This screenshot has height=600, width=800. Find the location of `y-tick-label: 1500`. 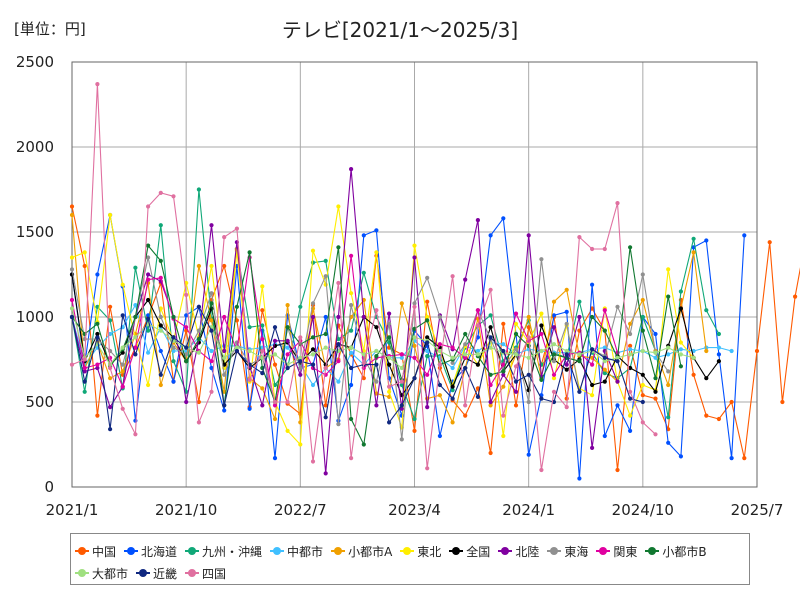

y-tick-label: 1500 is located at coordinates (35, 232).